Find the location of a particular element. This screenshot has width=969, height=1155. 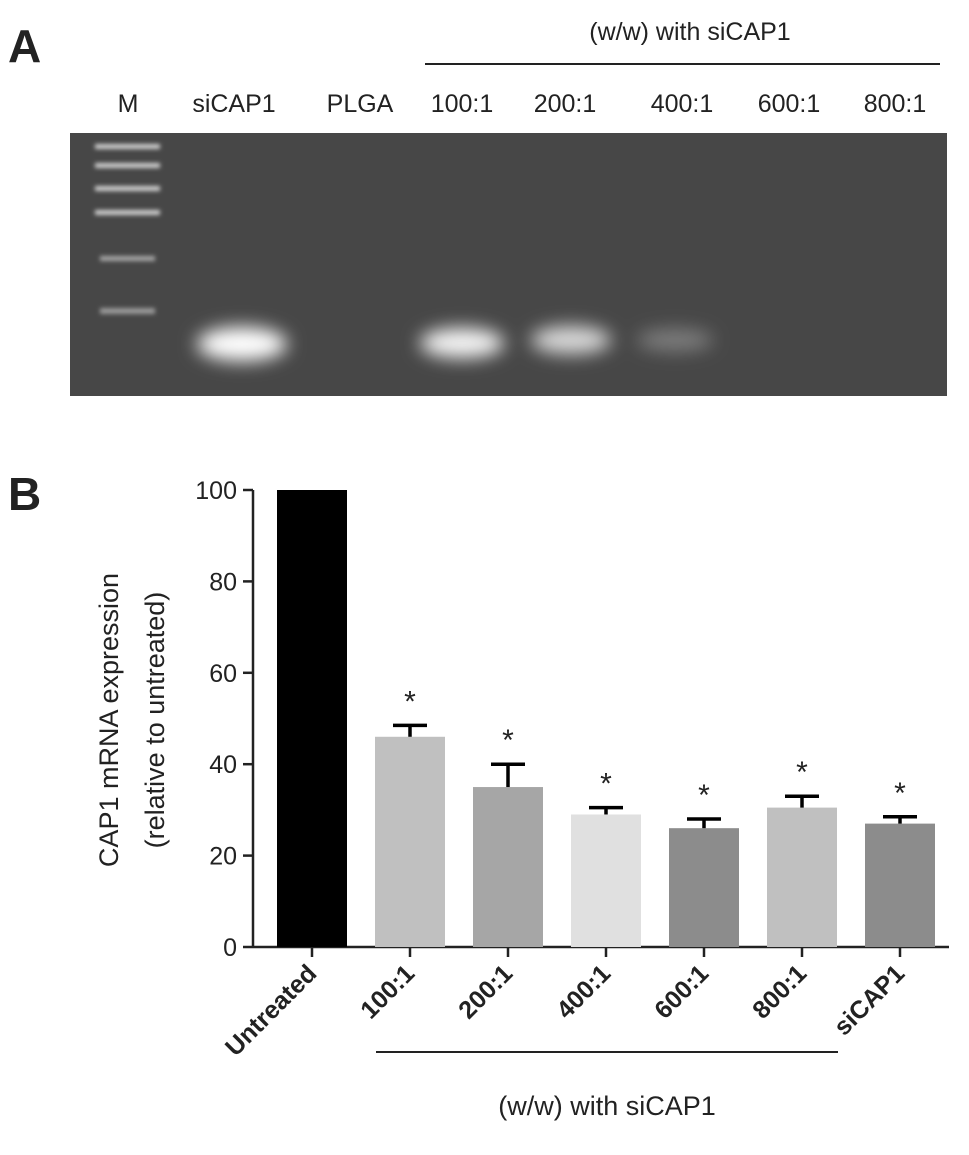

lane-label: 200:1 is located at coordinates (565, 104).